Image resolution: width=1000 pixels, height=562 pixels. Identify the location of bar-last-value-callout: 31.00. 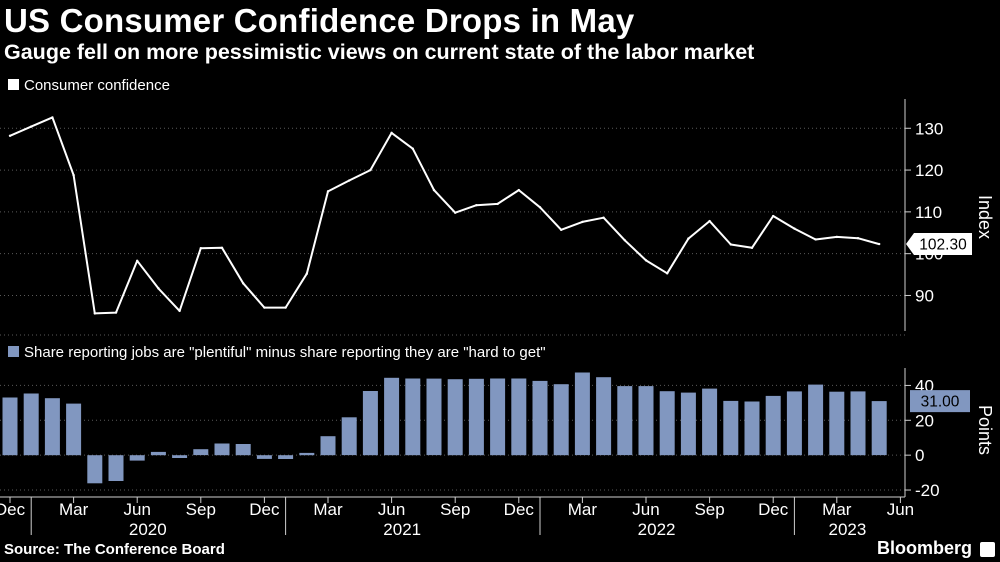
(940, 401).